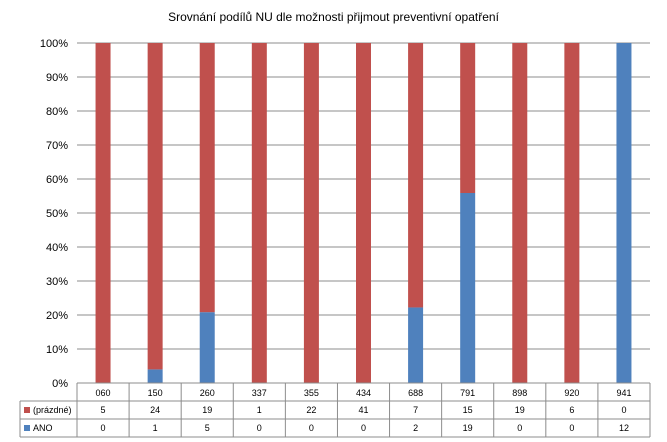  I want to click on category-label: 898, so click(519, 393).